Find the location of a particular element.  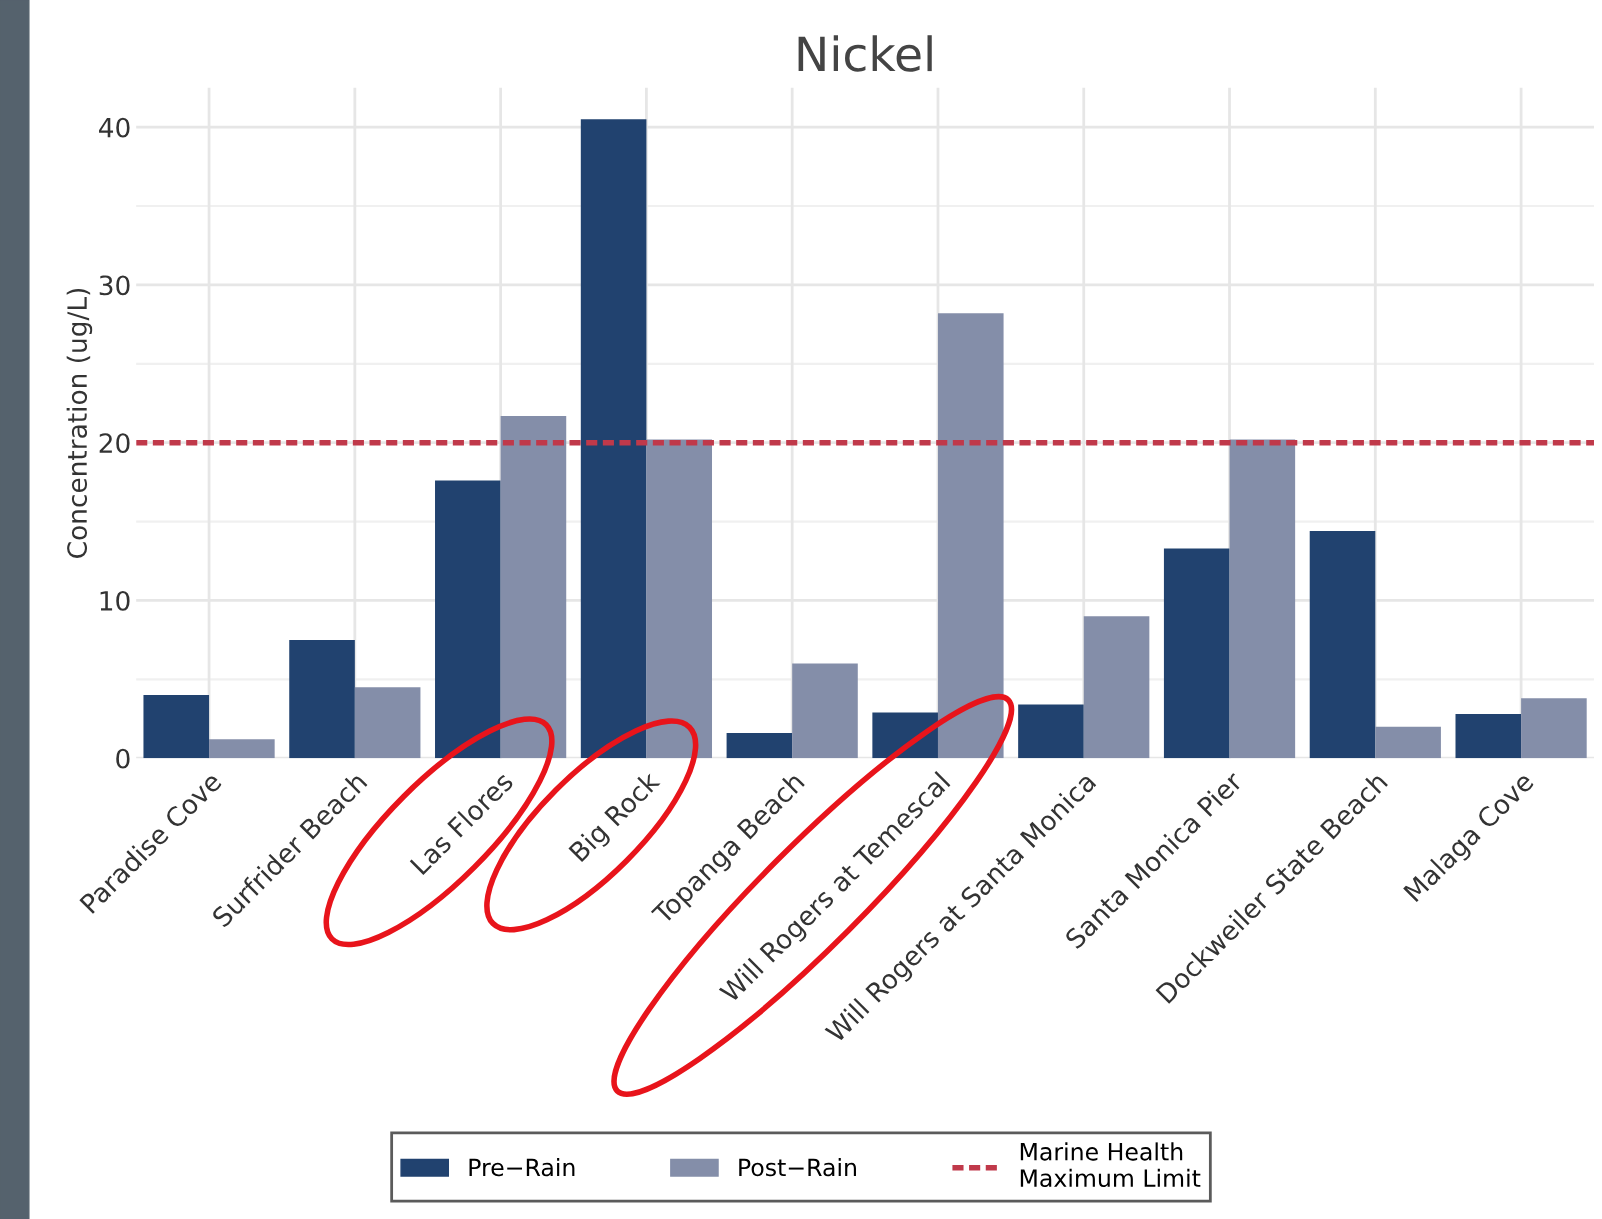

chart-title: Nickel is located at coordinates (865, 53).